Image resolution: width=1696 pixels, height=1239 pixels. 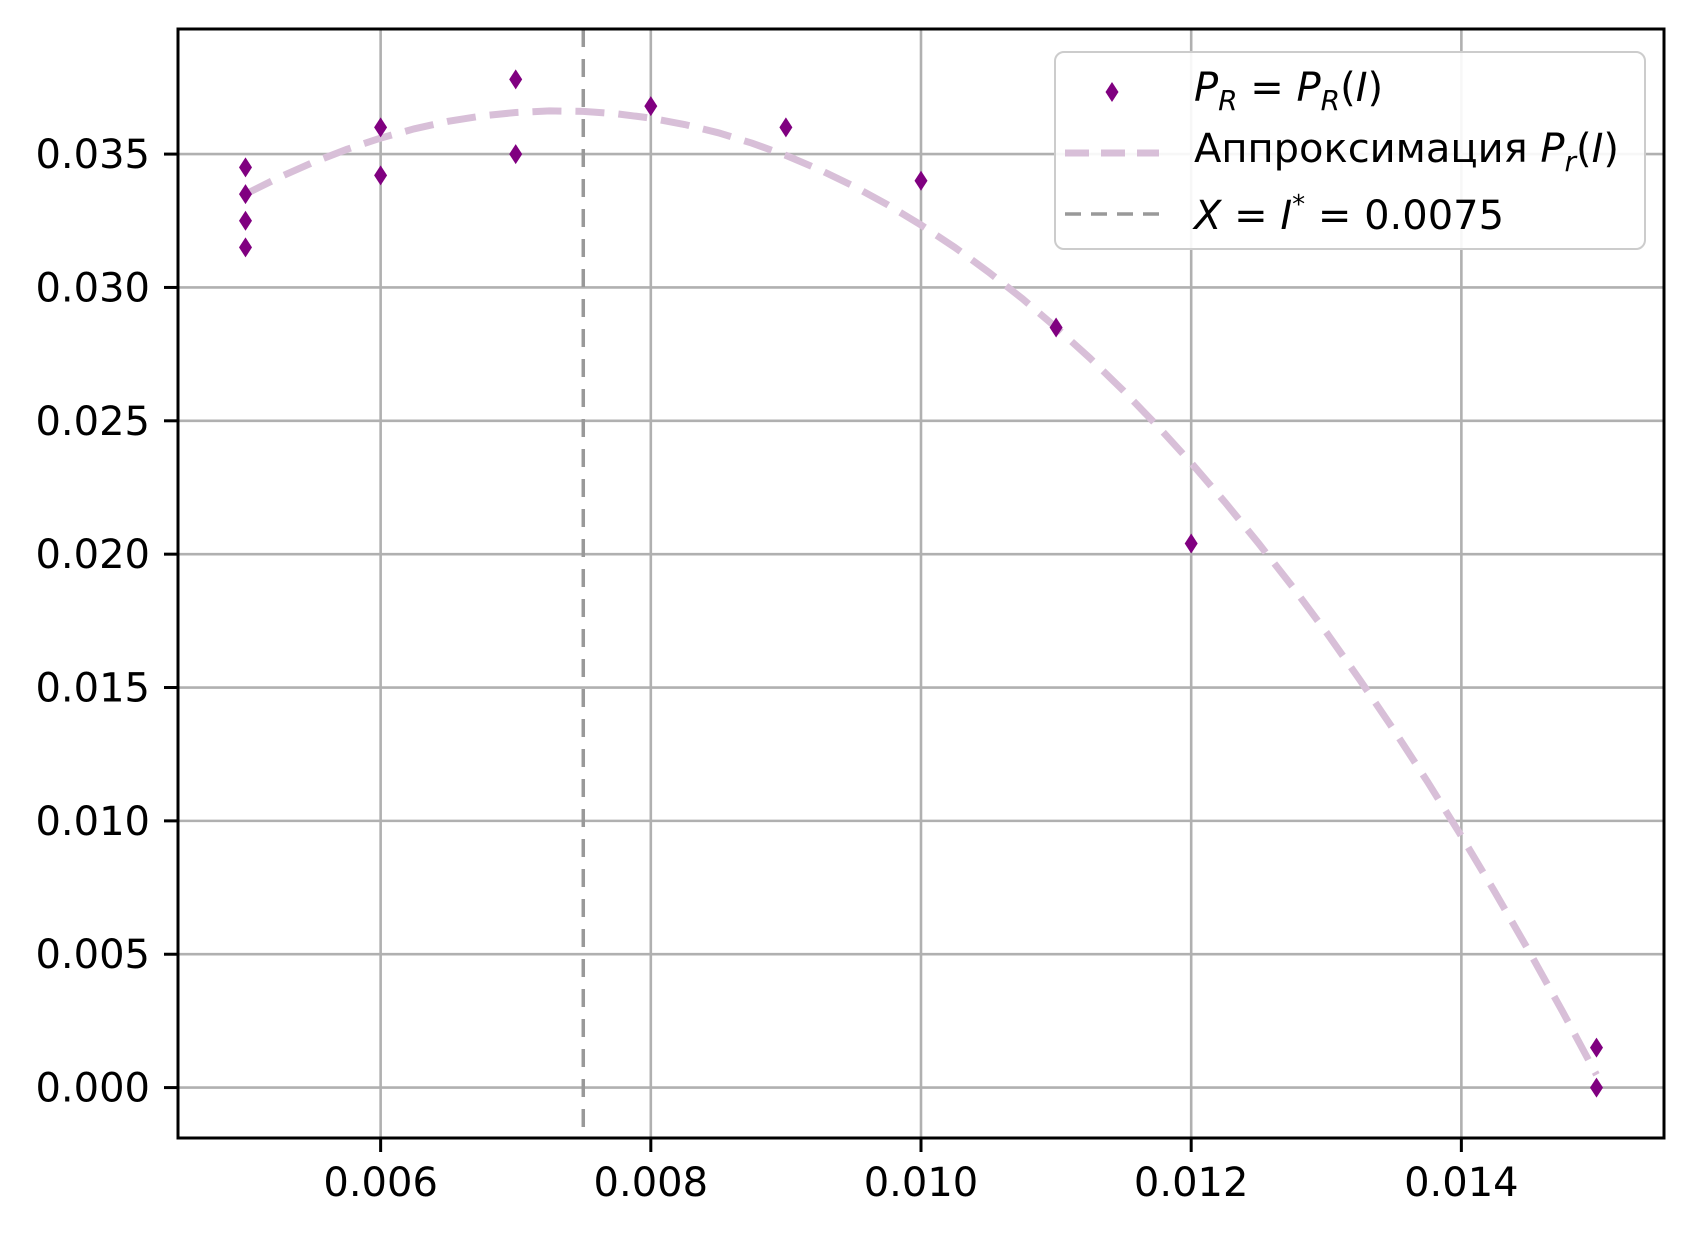 What do you see at coordinates (92, 422) in the screenshot?
I see `y-tick-label: 0.025` at bounding box center [92, 422].